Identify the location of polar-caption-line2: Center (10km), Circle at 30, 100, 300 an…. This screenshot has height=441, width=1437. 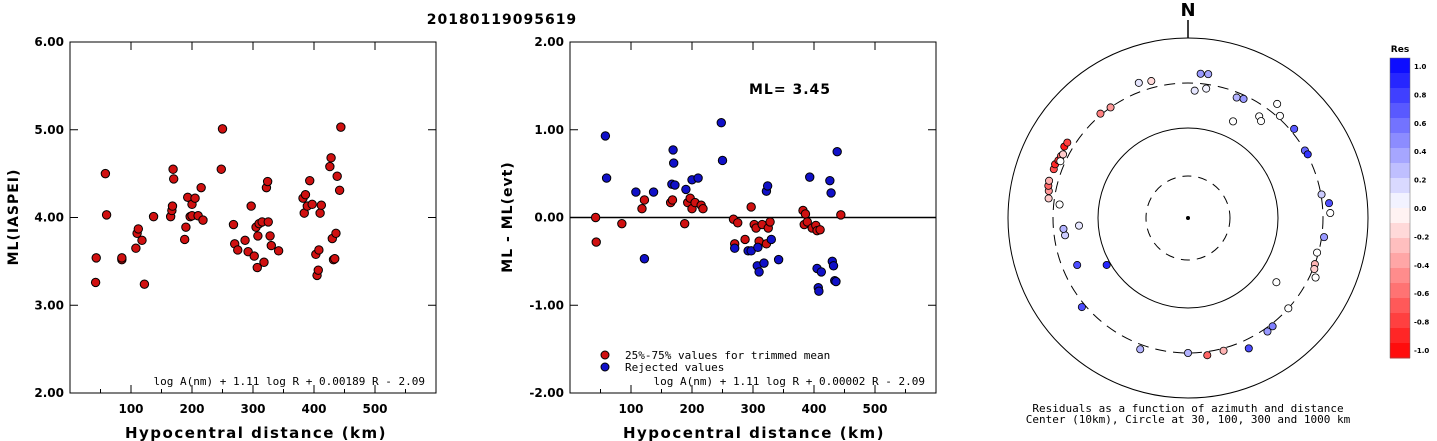
(1188, 419).